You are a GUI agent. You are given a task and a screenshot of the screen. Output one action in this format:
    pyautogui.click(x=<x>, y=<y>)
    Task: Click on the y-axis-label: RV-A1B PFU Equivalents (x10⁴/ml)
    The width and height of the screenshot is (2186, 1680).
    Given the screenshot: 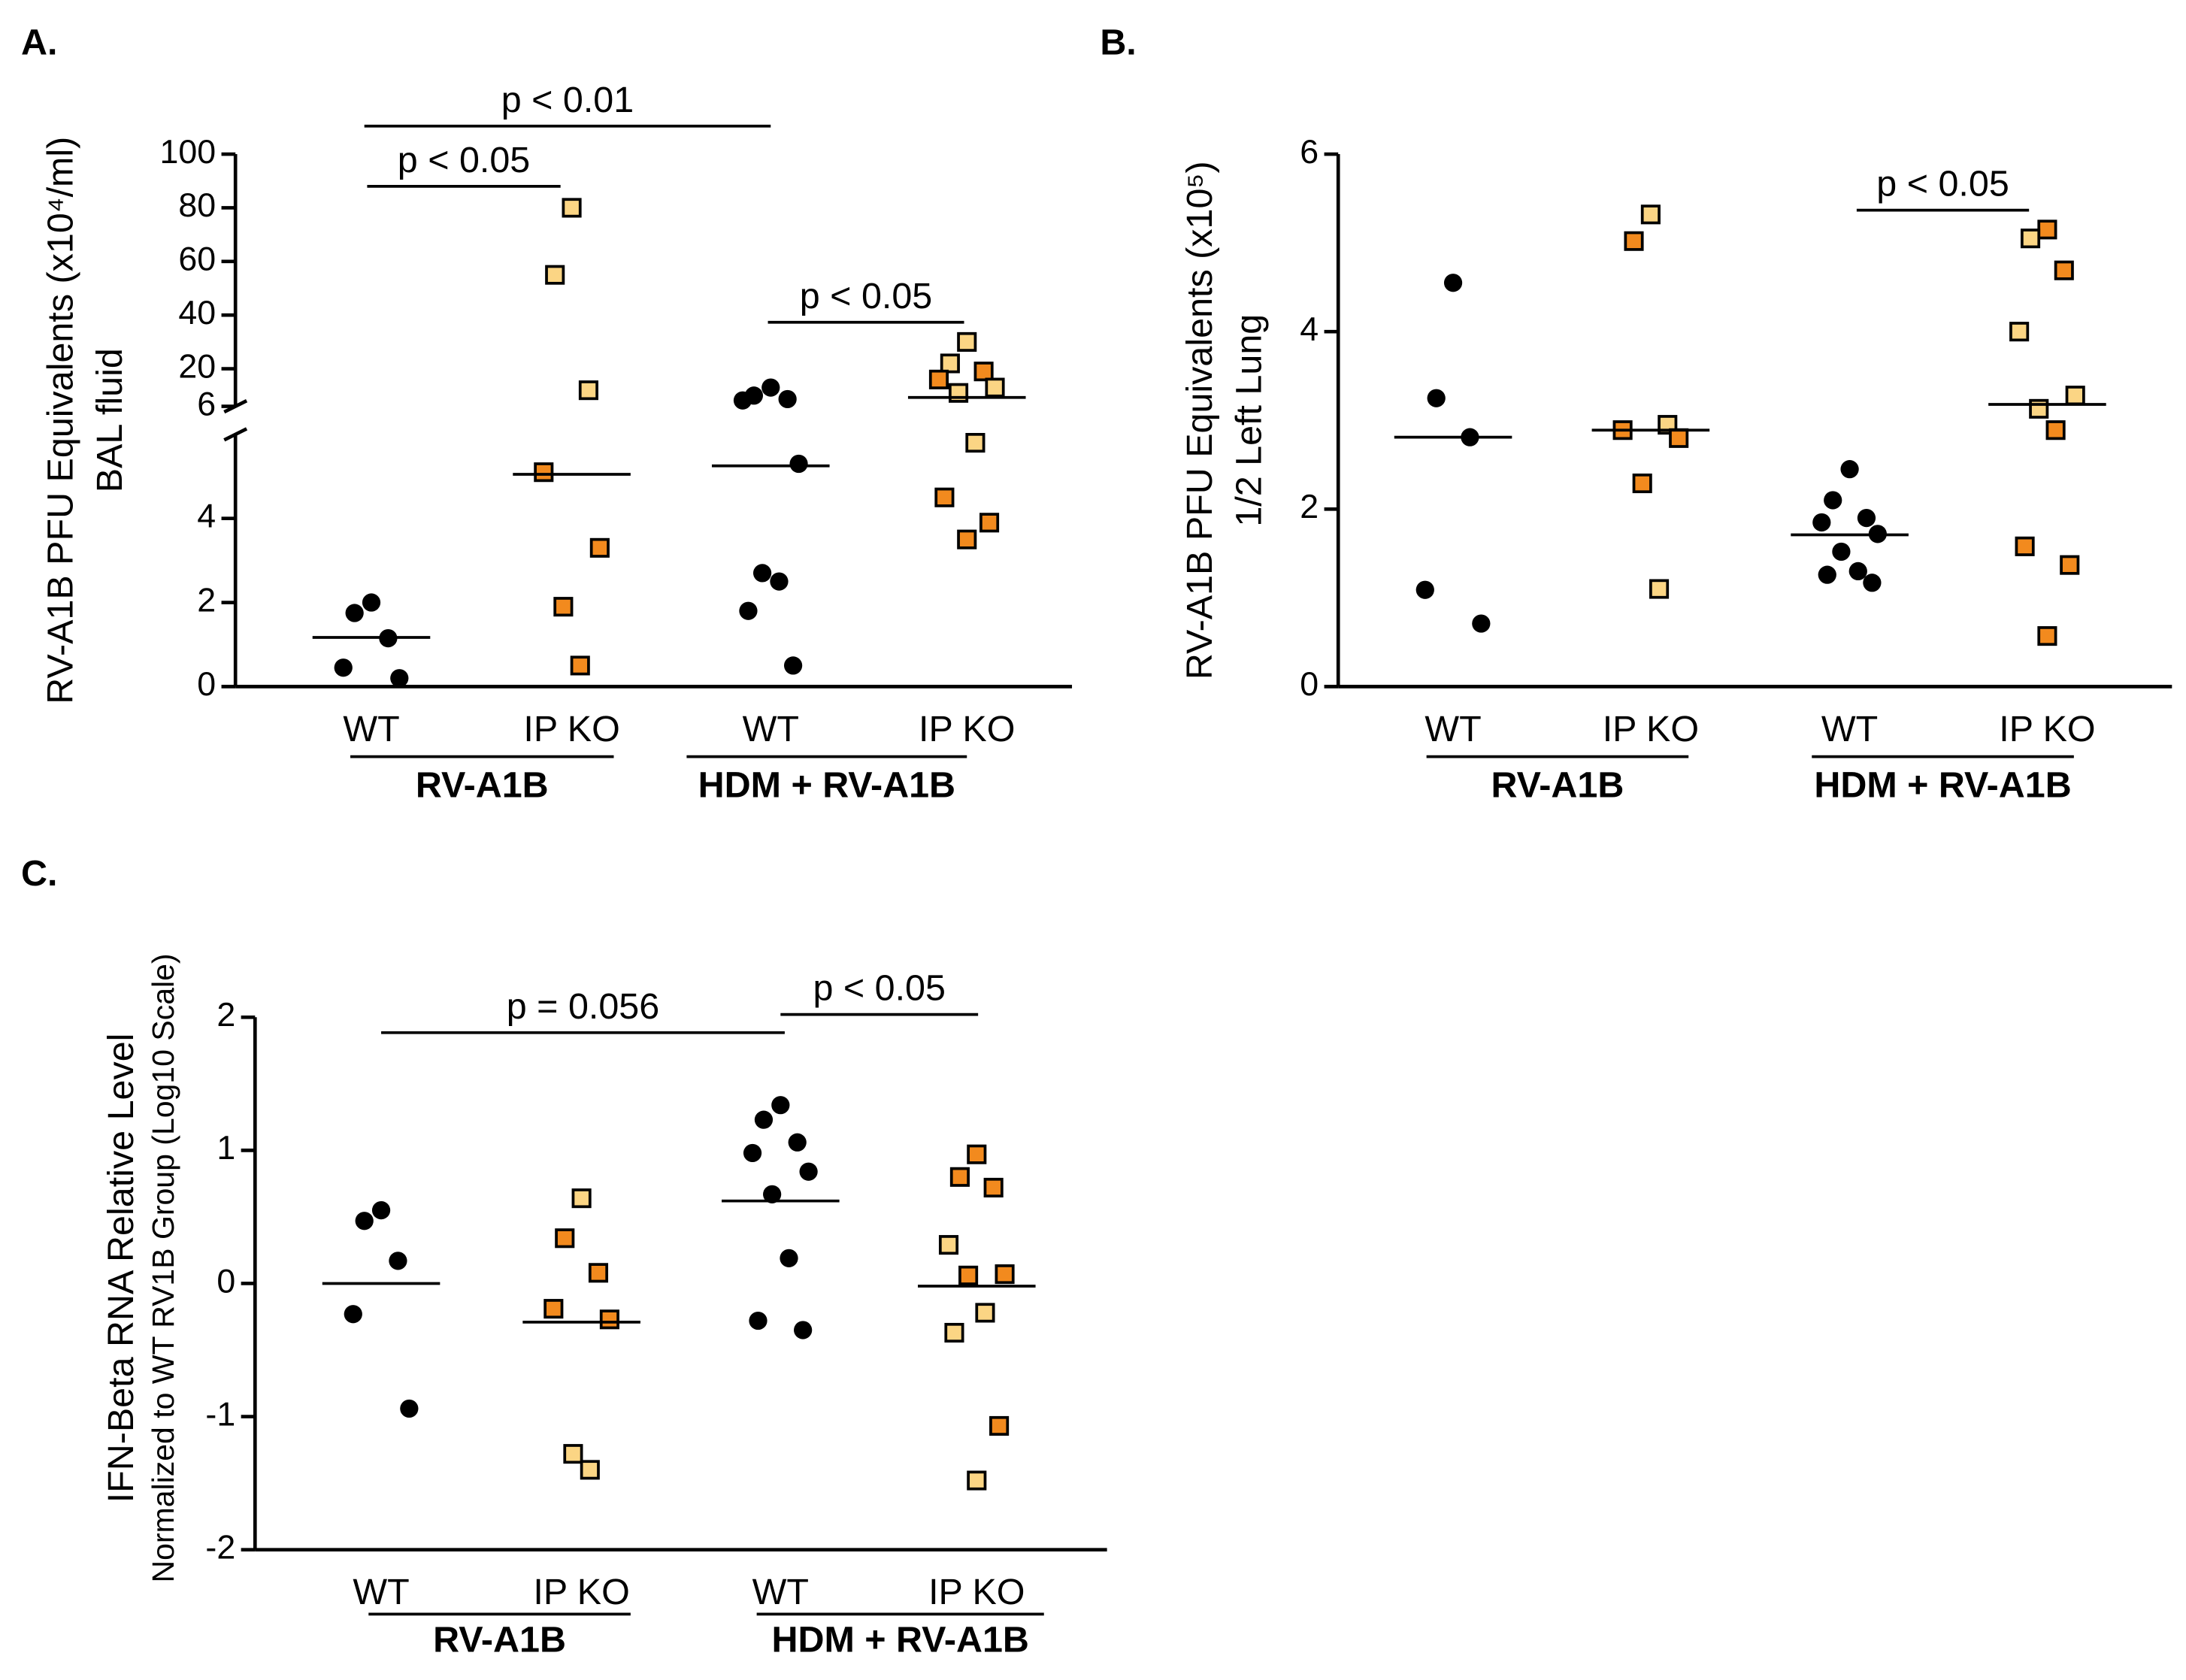 What is the action you would take?
    pyautogui.click(x=61, y=420)
    